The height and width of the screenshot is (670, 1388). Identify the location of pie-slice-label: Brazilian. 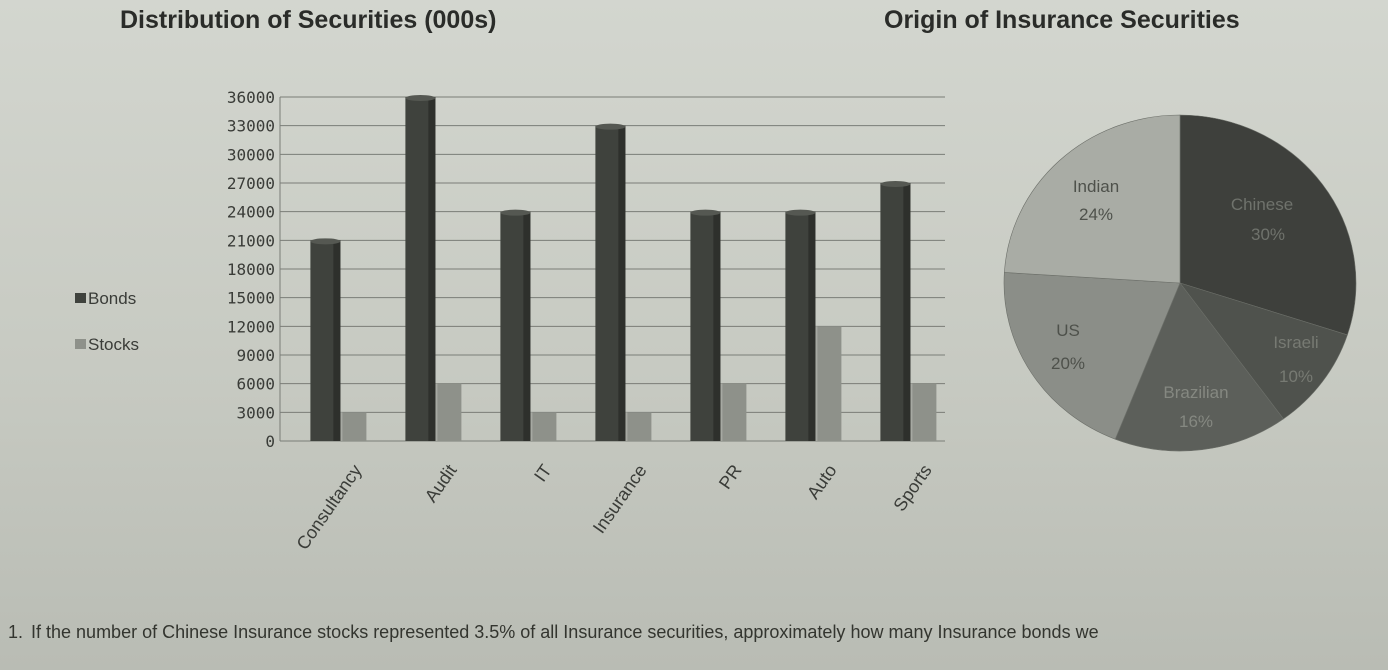
(1195, 392).